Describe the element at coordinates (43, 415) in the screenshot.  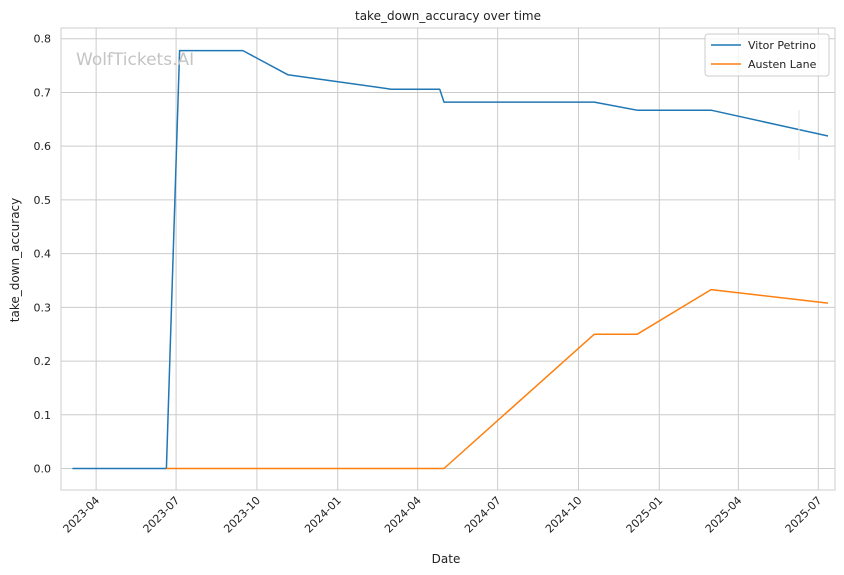
I see `y-tick-label: 0.1` at that location.